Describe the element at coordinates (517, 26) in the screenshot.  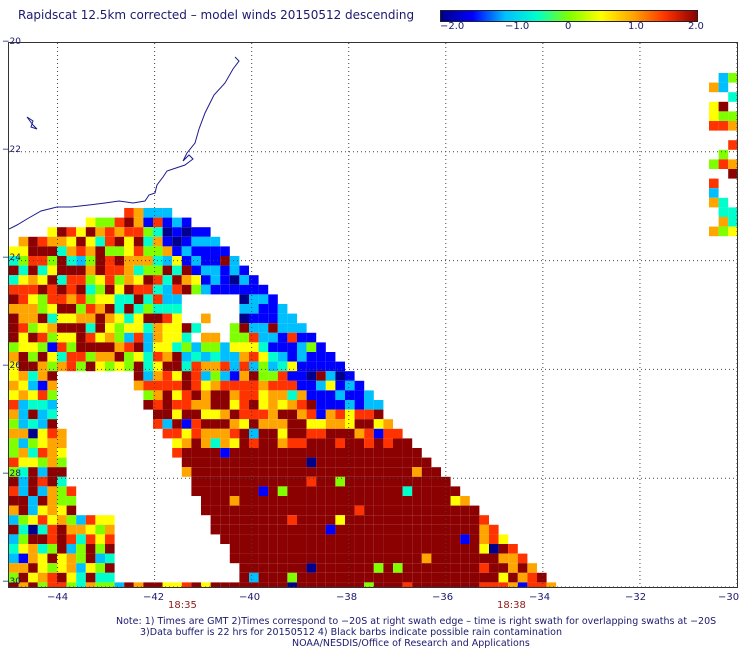
I see `colorbar-label-neg1: −1.0` at that location.